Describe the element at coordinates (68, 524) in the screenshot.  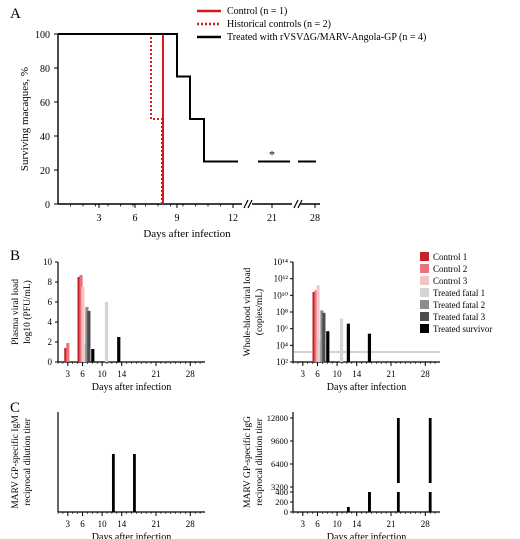
I see `cl-x-tick-label: 3` at that location.